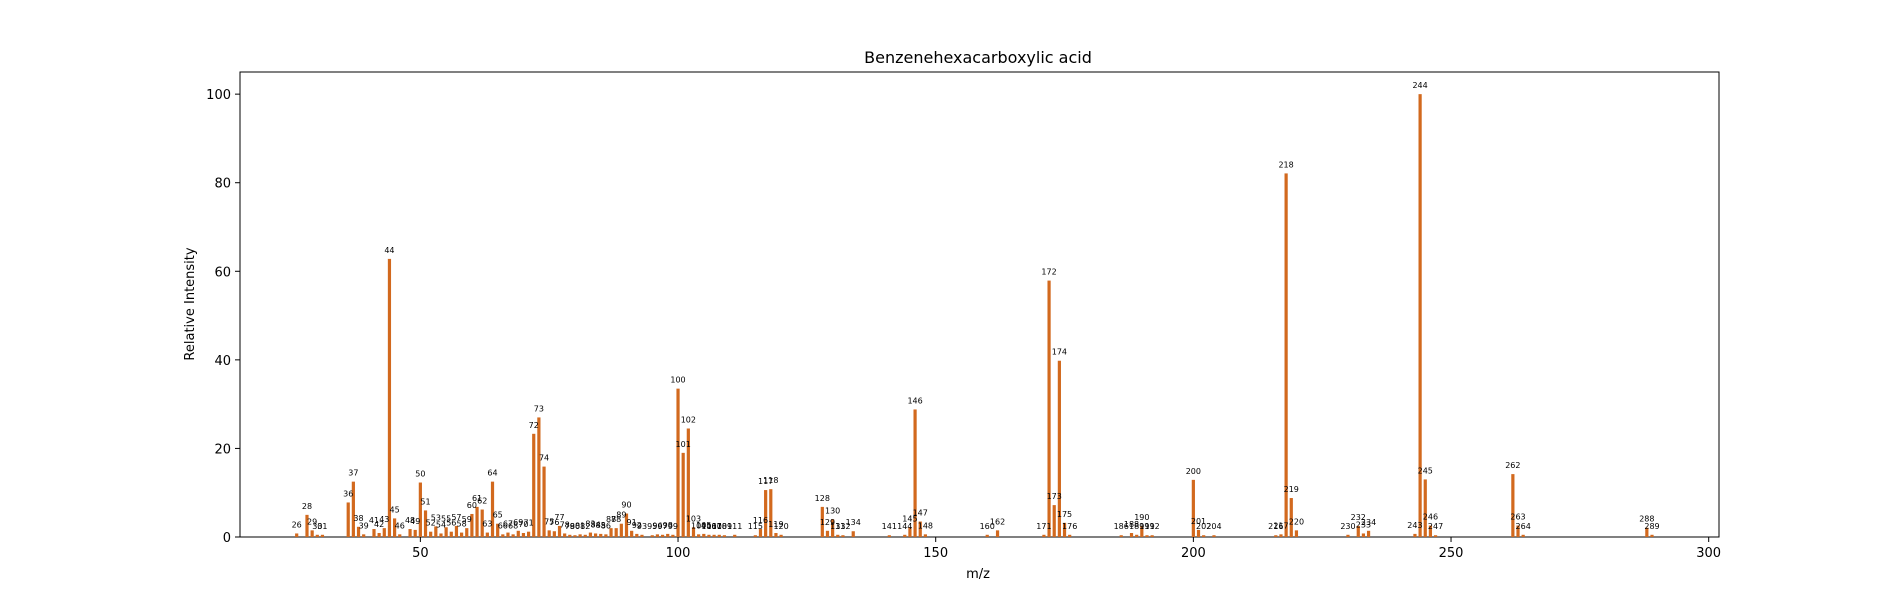 This screenshot has width=1900, height=600. I want to click on peak-label-mz-101: 101, so click(683, 444).